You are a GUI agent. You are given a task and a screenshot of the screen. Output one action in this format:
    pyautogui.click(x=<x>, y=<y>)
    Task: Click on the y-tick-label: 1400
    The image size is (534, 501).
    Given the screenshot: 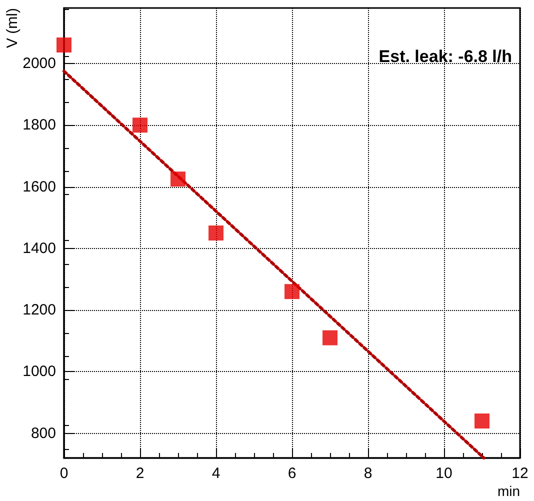 What is the action you would take?
    pyautogui.click(x=39, y=248)
    